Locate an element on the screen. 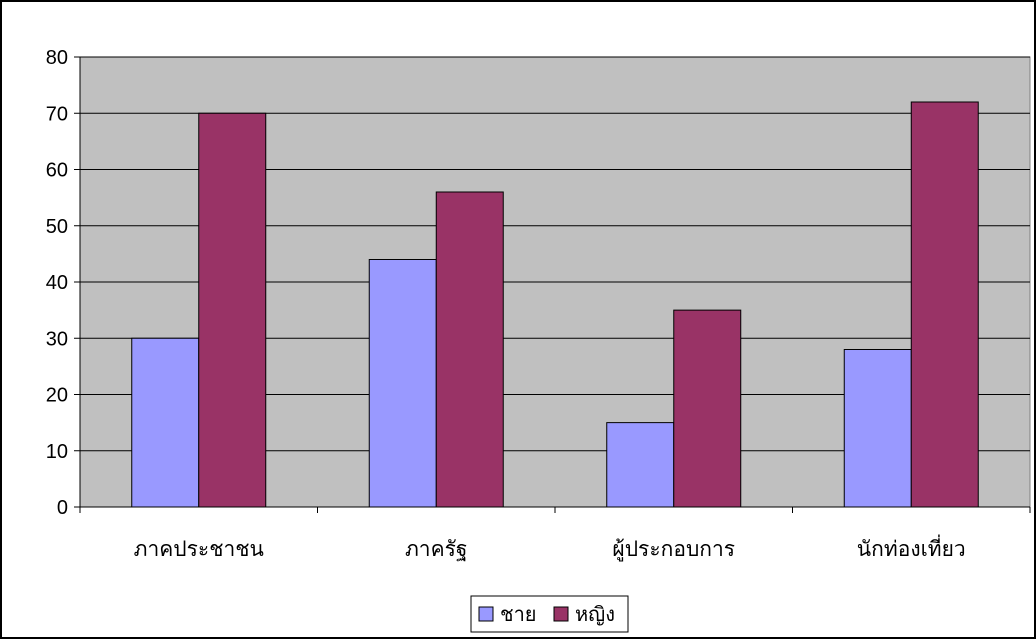 The height and width of the screenshot is (644, 1036). legend-box is located at coordinates (549, 614).